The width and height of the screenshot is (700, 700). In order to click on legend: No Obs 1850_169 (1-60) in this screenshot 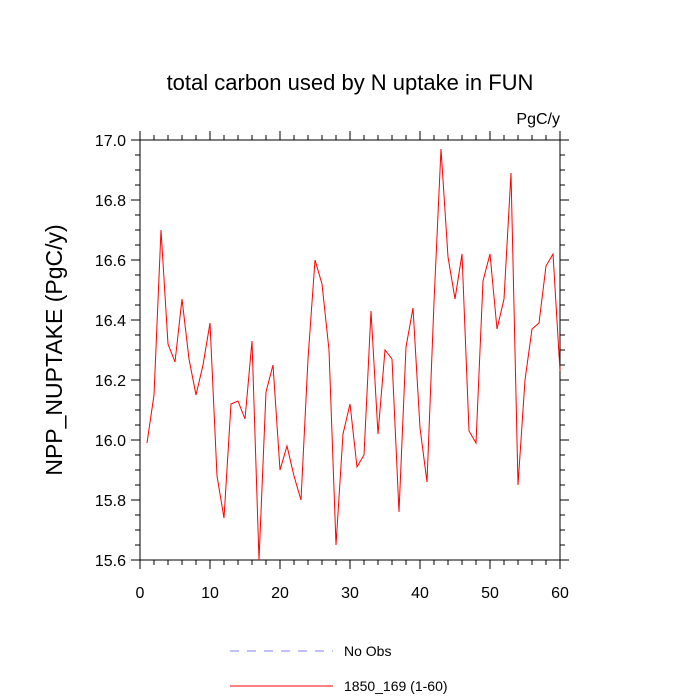, I will do `click(339, 668)`.